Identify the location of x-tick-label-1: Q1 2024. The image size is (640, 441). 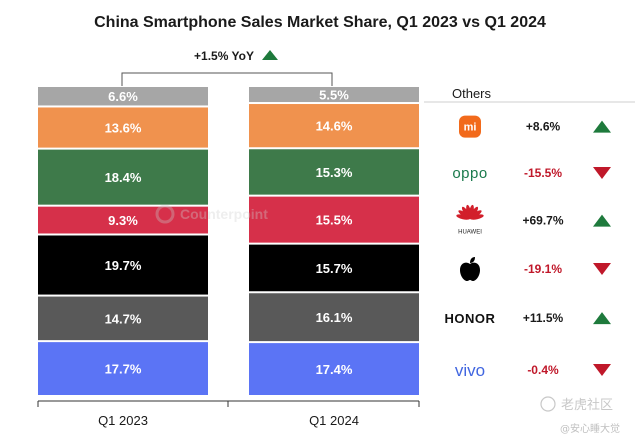
(334, 420).